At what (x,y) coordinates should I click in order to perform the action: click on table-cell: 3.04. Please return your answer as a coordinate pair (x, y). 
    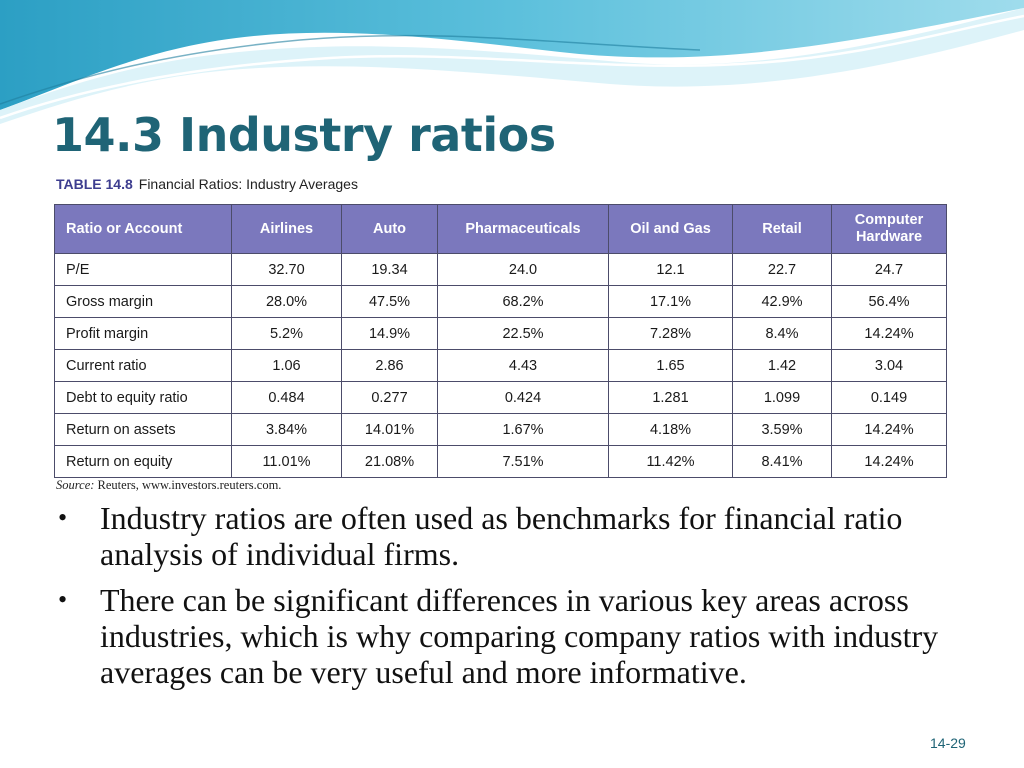
    Looking at the image, I should click on (889, 365).